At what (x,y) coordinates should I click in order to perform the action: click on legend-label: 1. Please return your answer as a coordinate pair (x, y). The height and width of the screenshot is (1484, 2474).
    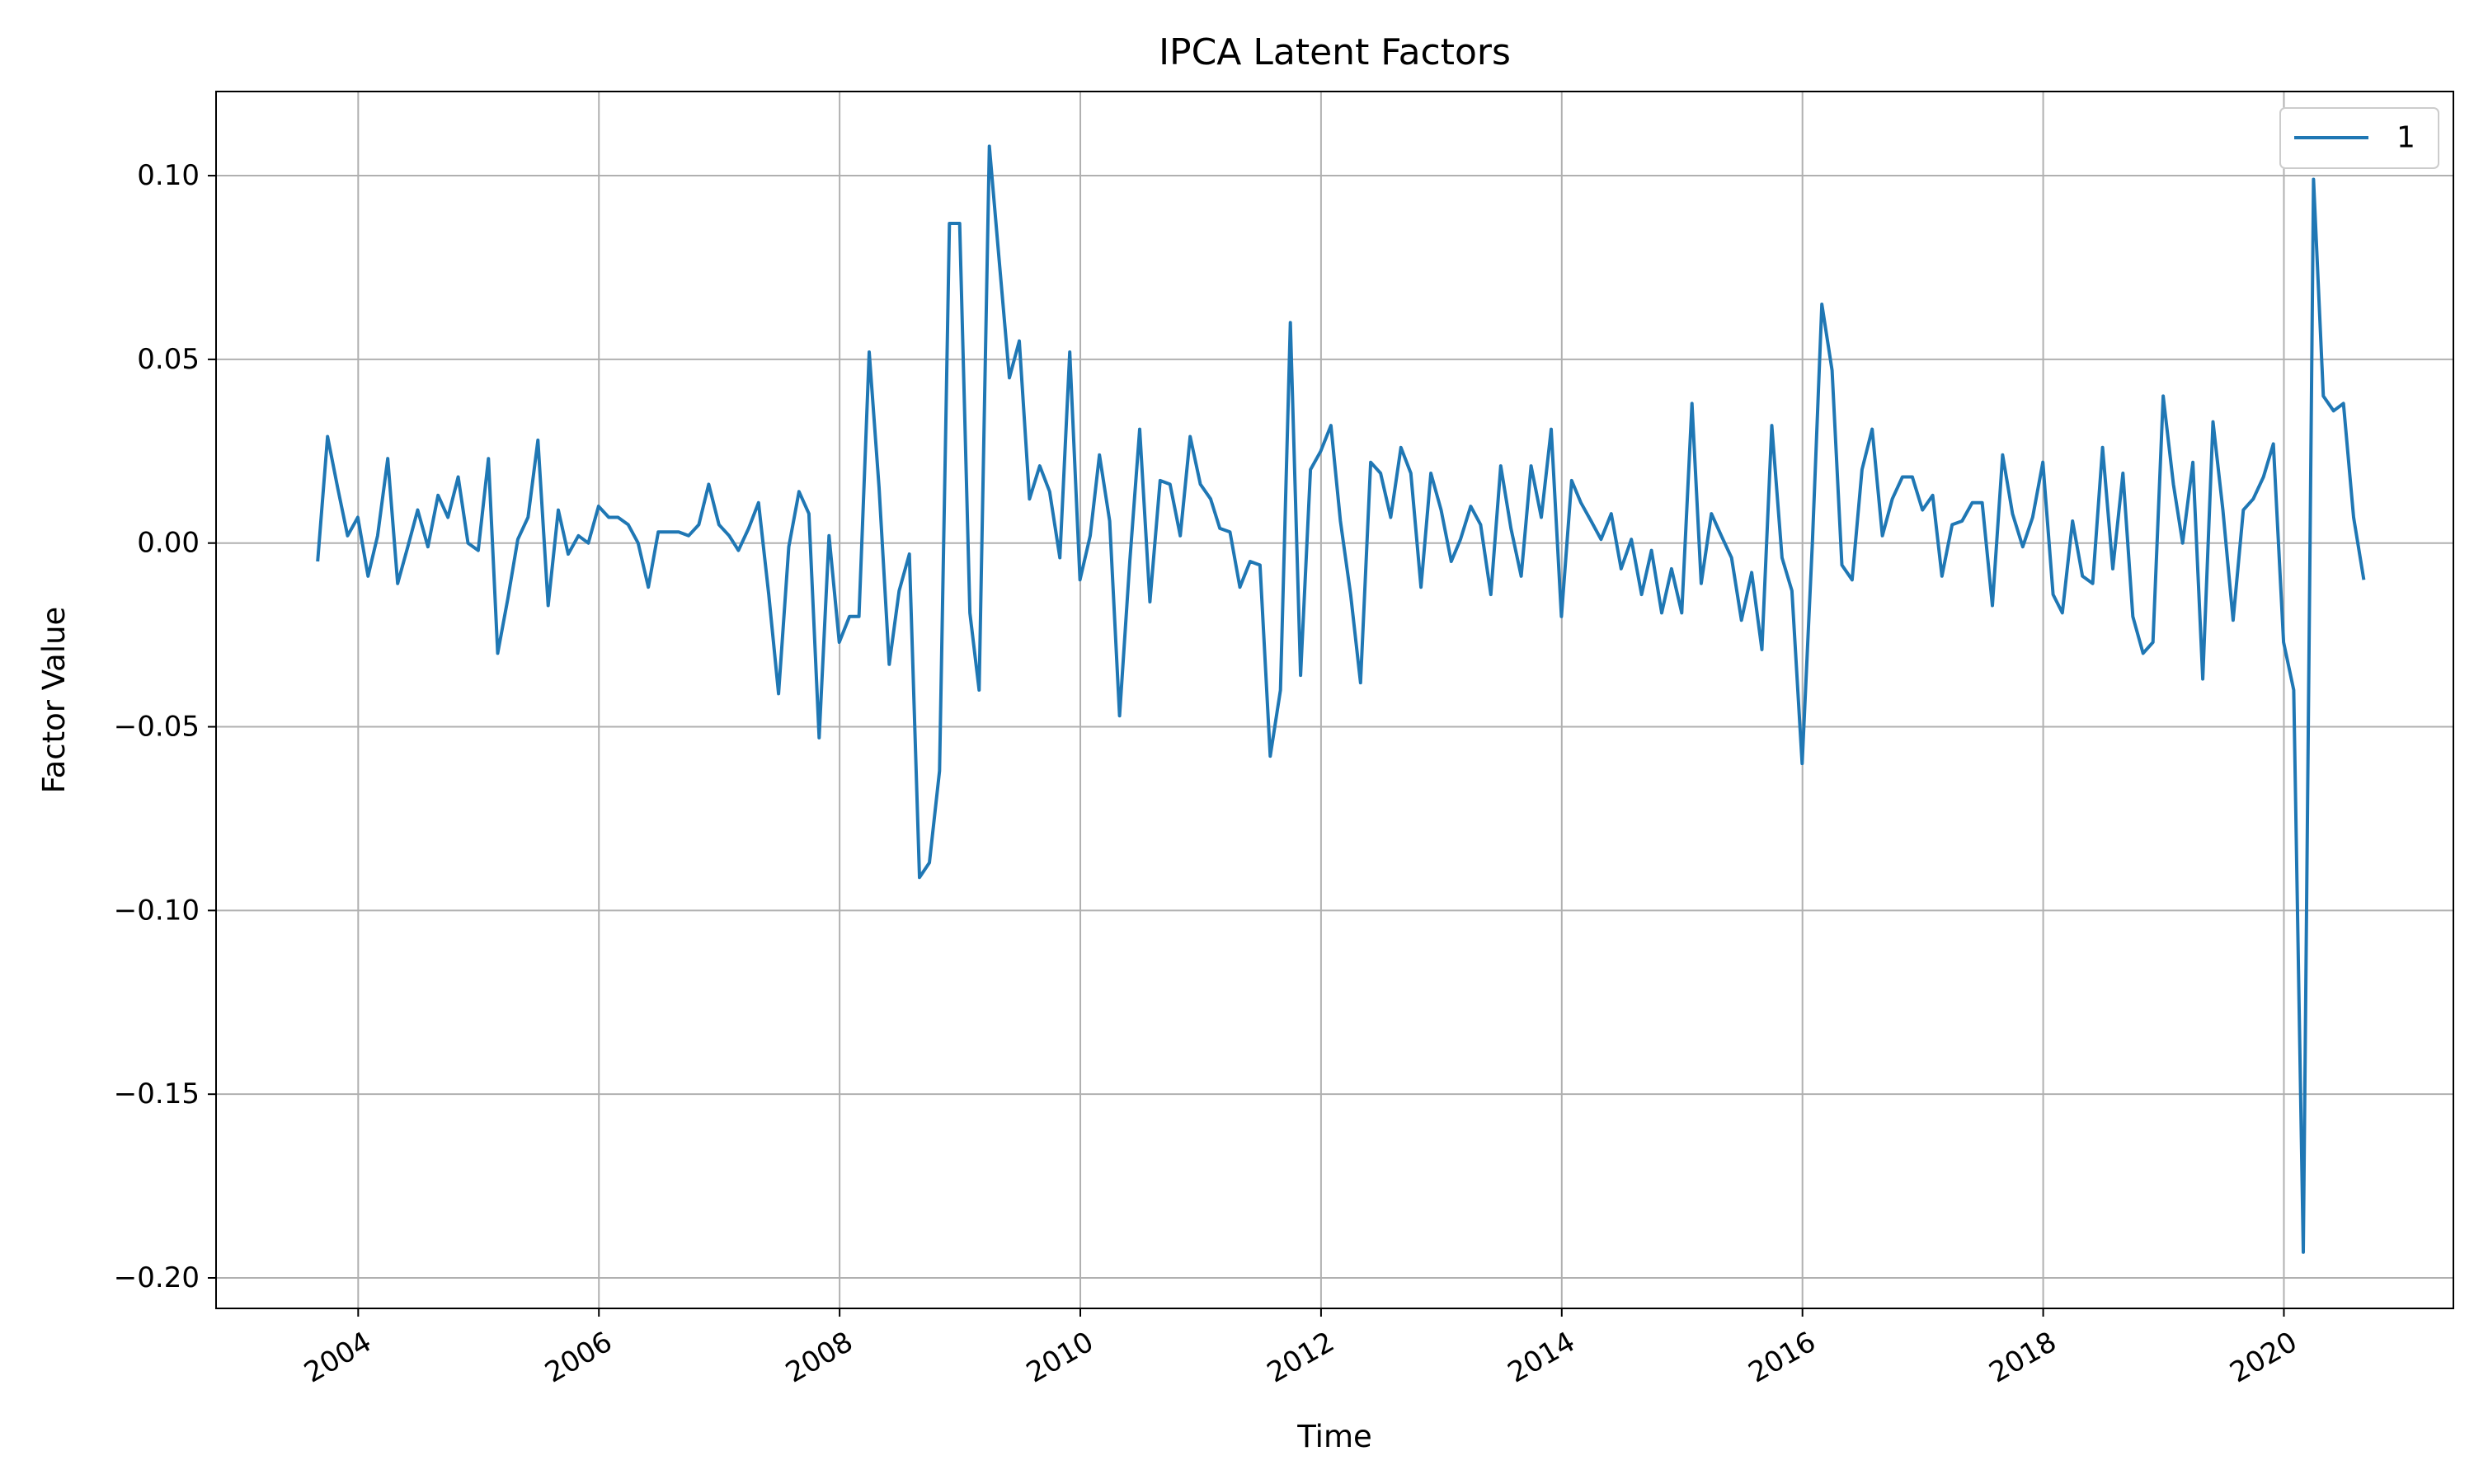
    Looking at the image, I should click on (2405, 138).